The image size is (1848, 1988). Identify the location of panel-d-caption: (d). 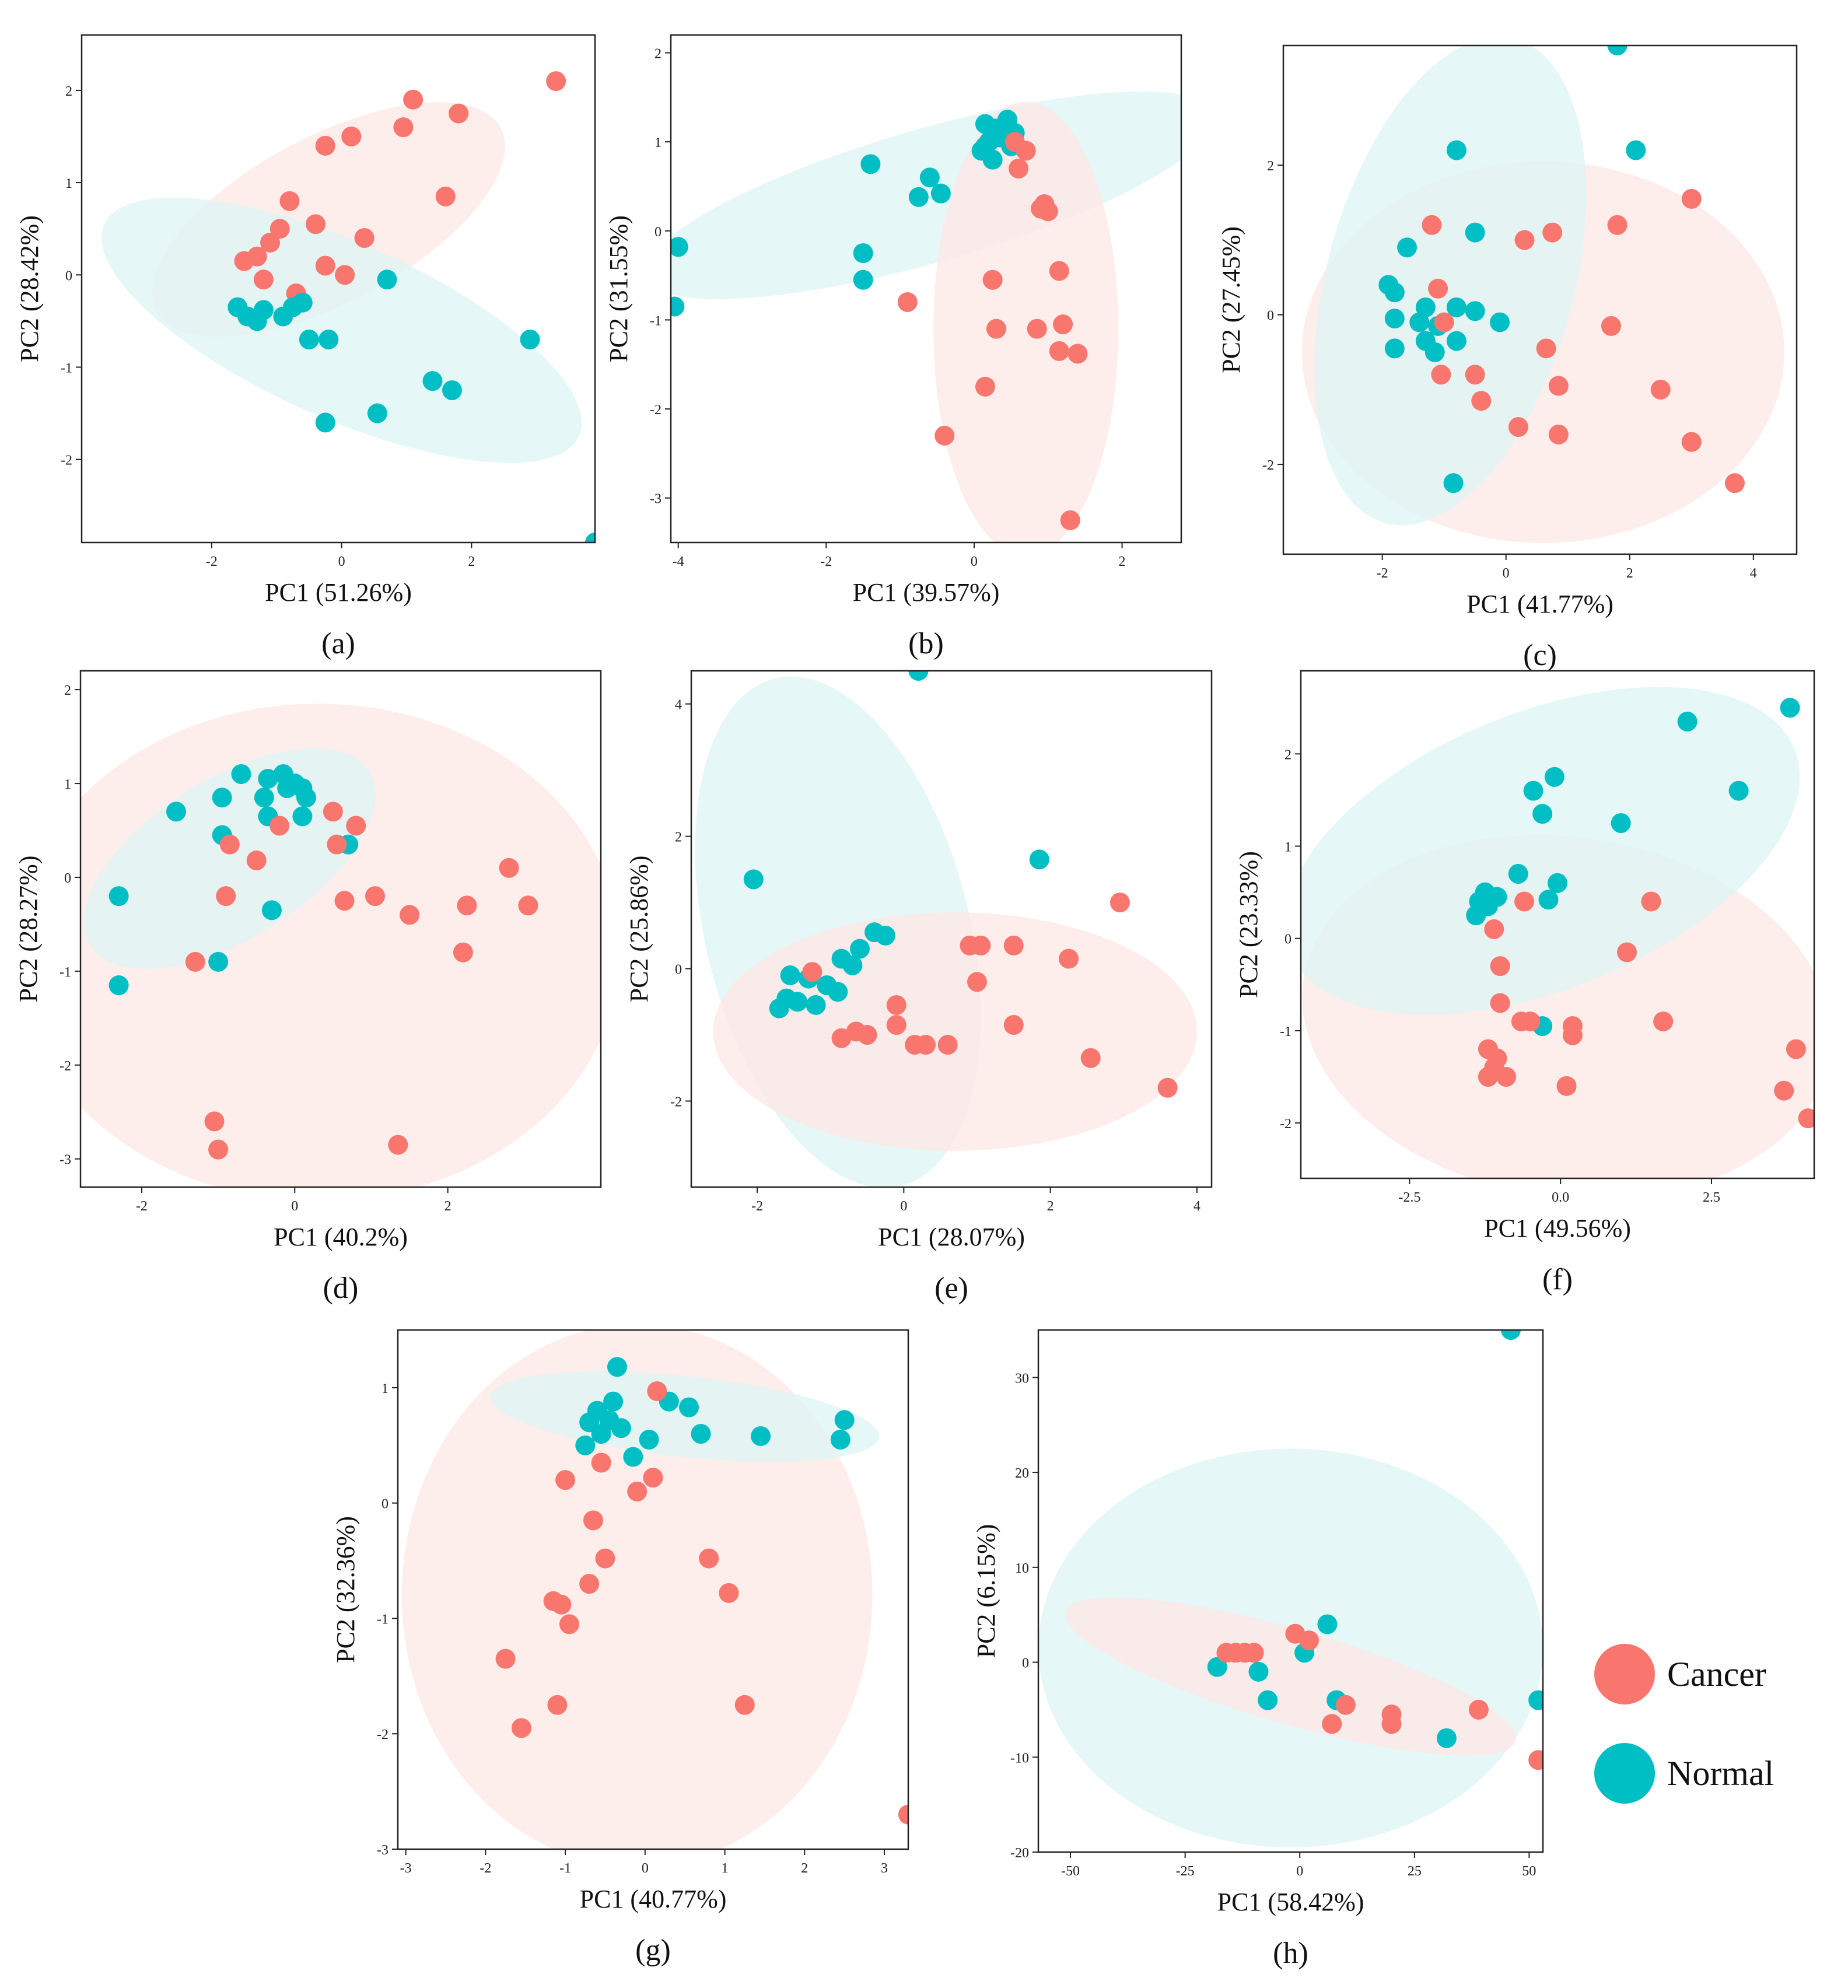
(341, 1288).